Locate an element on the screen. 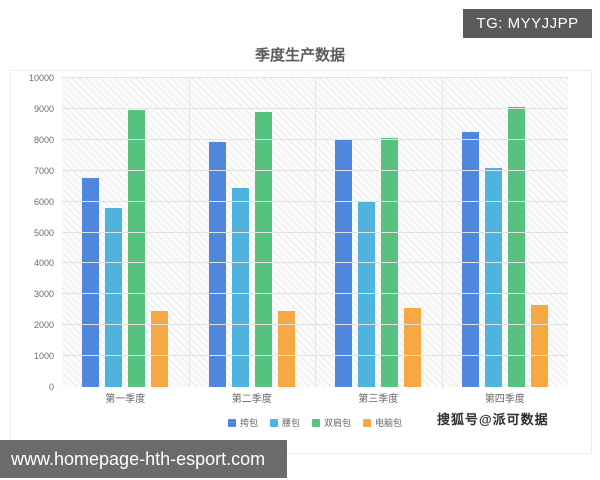  legend-item-腰包: 腰包 is located at coordinates (284, 422).